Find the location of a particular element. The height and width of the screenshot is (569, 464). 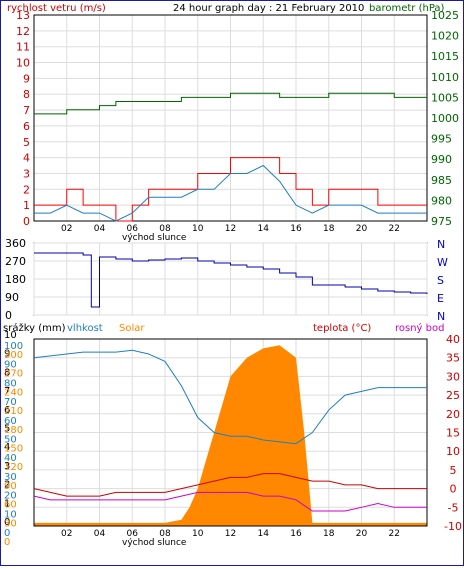

panel1-right-tick-label: 1015 is located at coordinates (445, 56).